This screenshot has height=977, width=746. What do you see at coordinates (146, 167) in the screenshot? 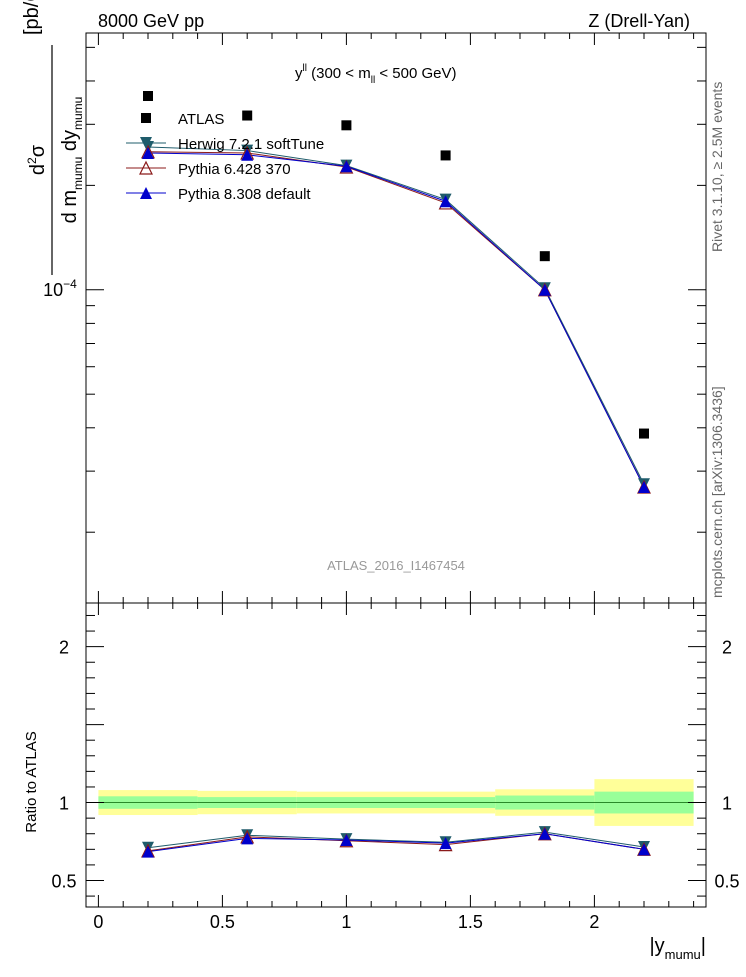
I see `legend-marker-pythia6` at bounding box center [146, 167].